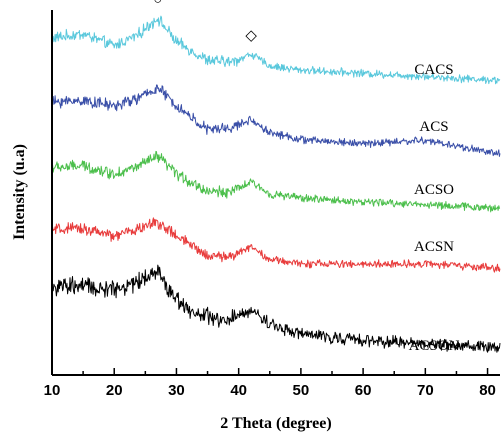  What do you see at coordinates (301, 390) in the screenshot?
I see `x-tick-label: 50` at bounding box center [301, 390].